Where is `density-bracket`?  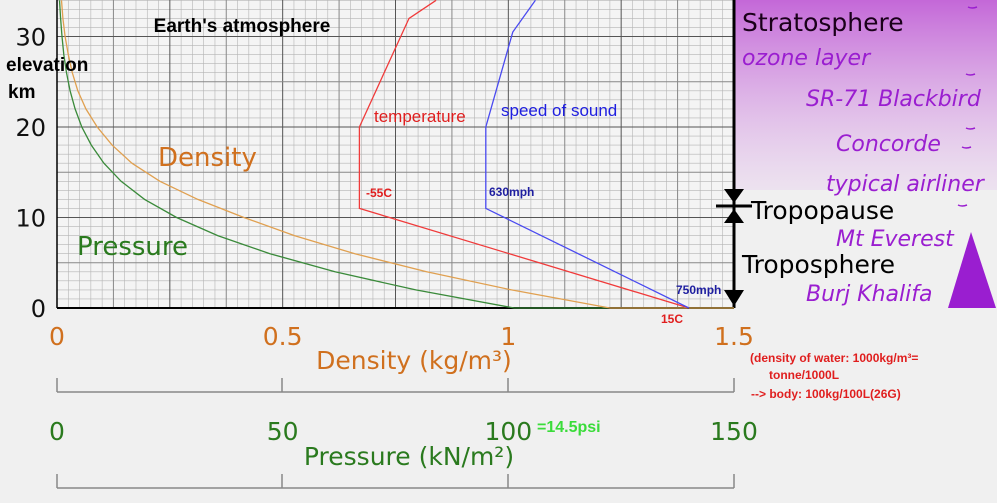 density-bracket is located at coordinates (395, 385).